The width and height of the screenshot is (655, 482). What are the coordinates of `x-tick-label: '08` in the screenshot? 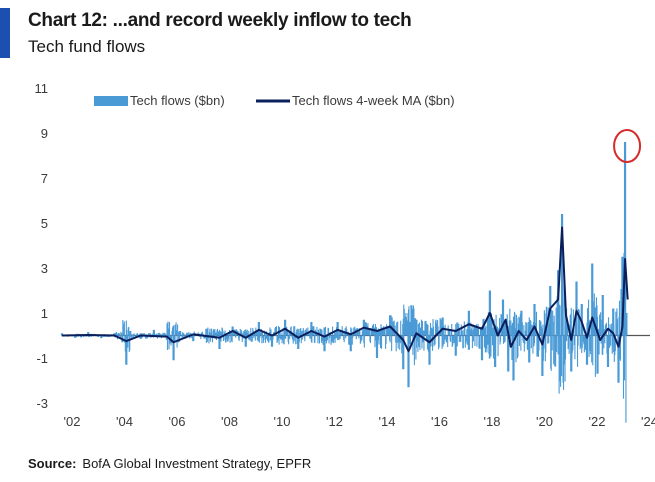 It's located at (229, 421).